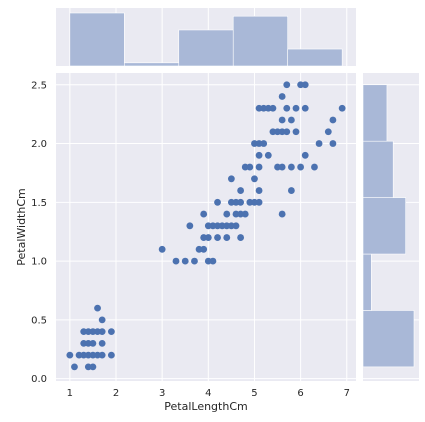 The width and height of the screenshot is (425, 422). I want to click on x-tick-label: 1, so click(70, 393).